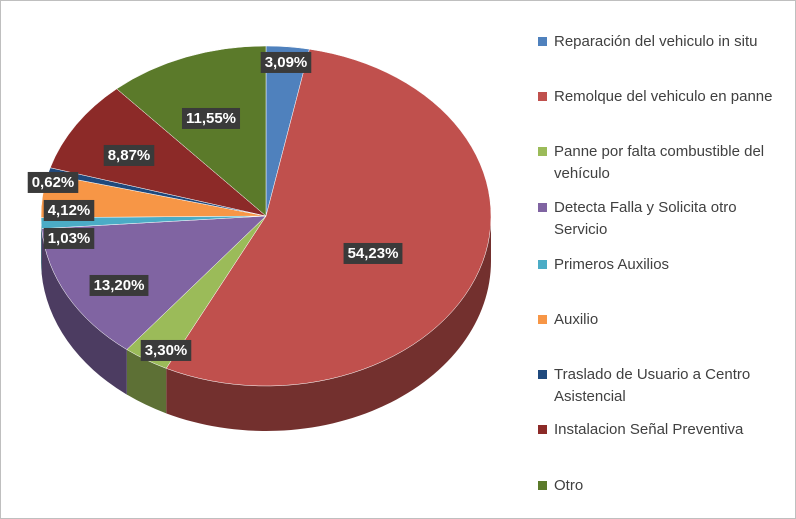 The image size is (796, 519). I want to click on legend-label: Remolque del vehiculo en panne, so click(663, 96).